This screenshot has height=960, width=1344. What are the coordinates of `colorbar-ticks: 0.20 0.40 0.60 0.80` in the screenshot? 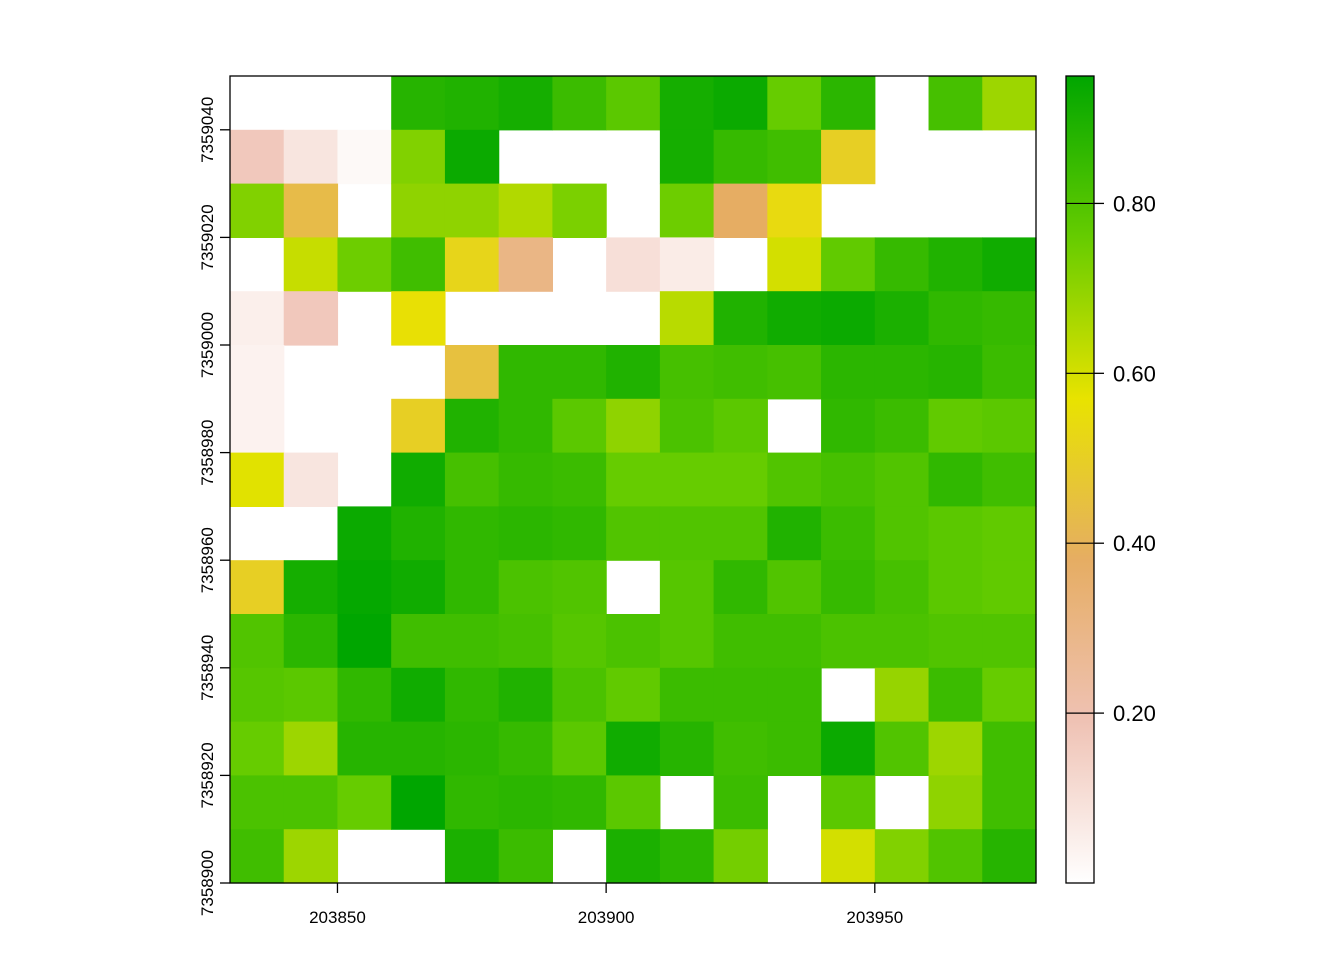 It's located at (1111, 458).